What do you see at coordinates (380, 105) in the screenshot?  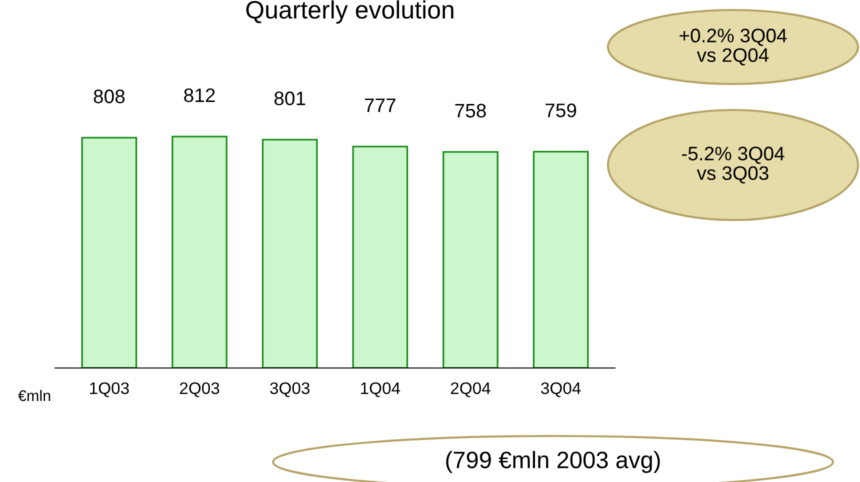 I see `data-label: 777` at bounding box center [380, 105].